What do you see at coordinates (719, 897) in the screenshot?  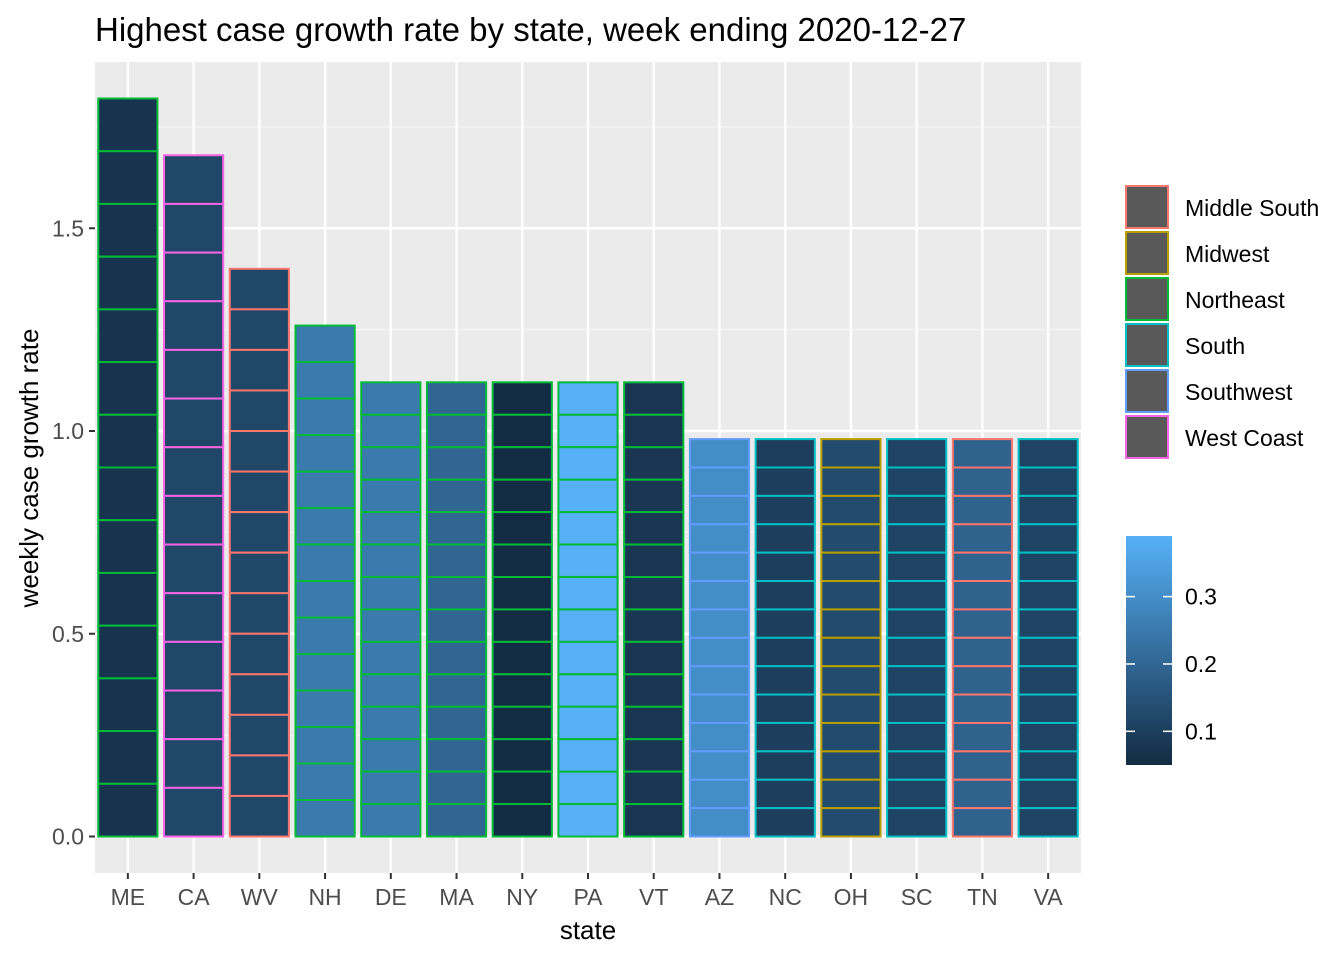 I see `x-tick-label: AZ` at bounding box center [719, 897].